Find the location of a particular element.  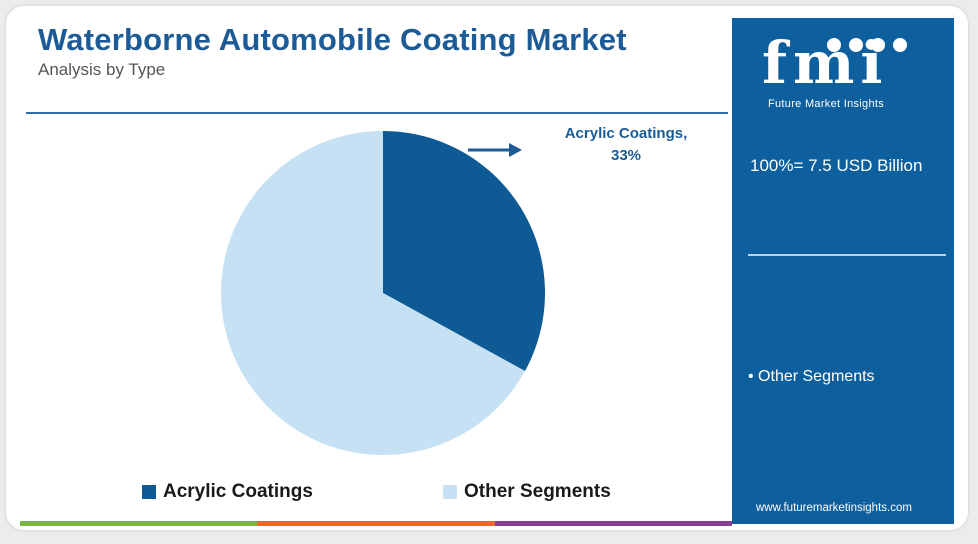

accent-bar-orange is located at coordinates (376, 523).